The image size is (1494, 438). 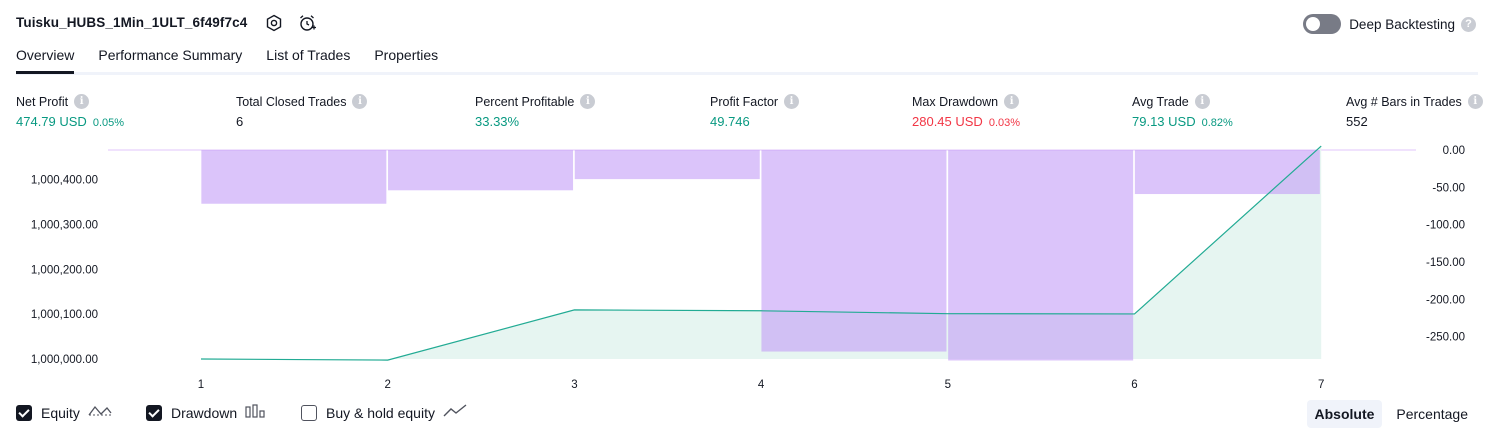 What do you see at coordinates (1445, 263) in the screenshot?
I see `right-tick-label: -150.00` at bounding box center [1445, 263].